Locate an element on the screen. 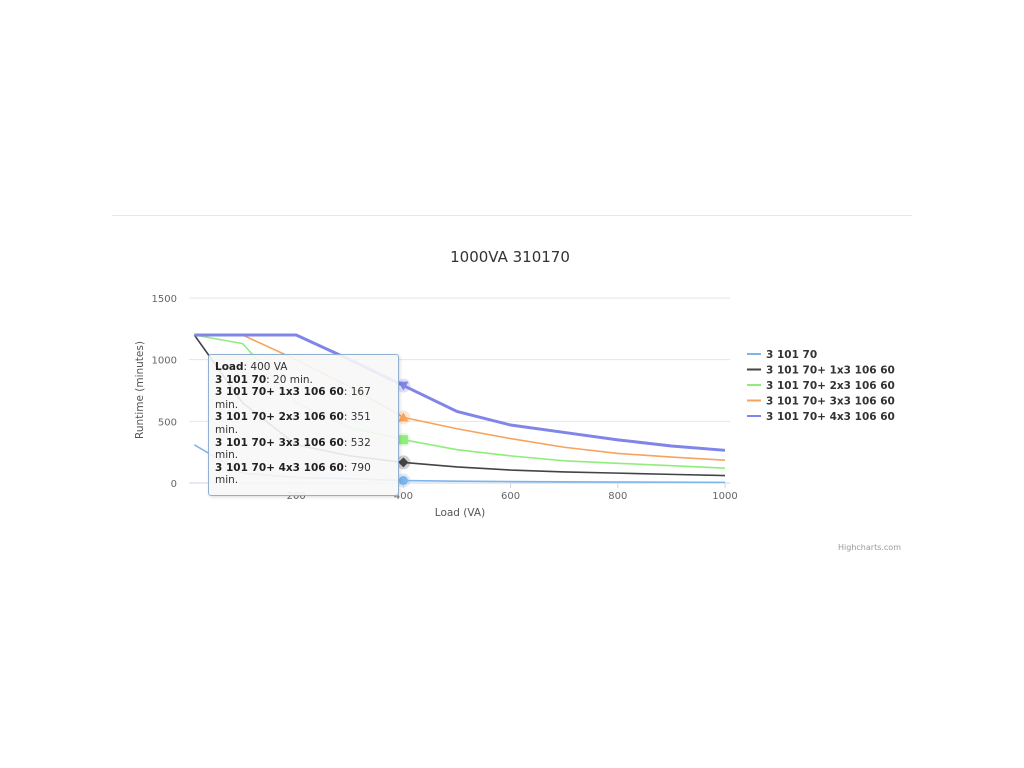  y-tick-label: 500 is located at coordinates (167, 422).